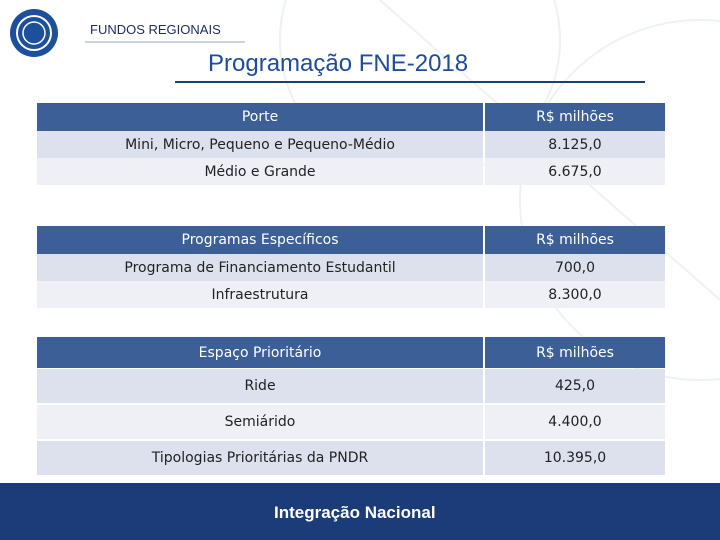 The image size is (720, 540). I want to click on slide-title: Programação FNE-2018, so click(338, 63).